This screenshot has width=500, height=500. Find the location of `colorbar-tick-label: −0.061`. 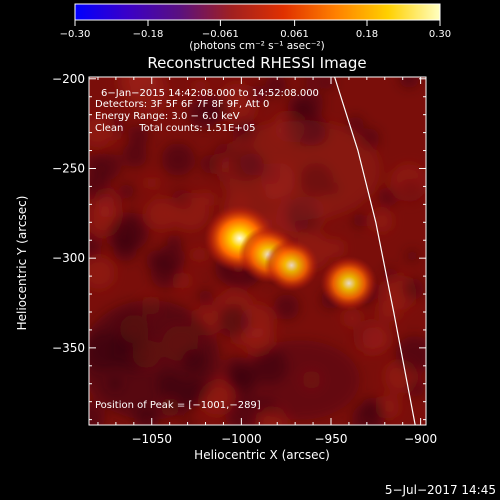

colorbar-tick-label: −0.061 is located at coordinates (220, 34).